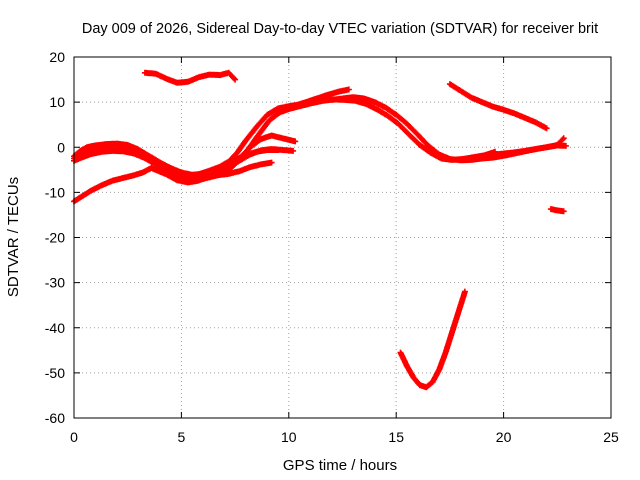  I want to click on x-tick-label: 20, so click(504, 437).